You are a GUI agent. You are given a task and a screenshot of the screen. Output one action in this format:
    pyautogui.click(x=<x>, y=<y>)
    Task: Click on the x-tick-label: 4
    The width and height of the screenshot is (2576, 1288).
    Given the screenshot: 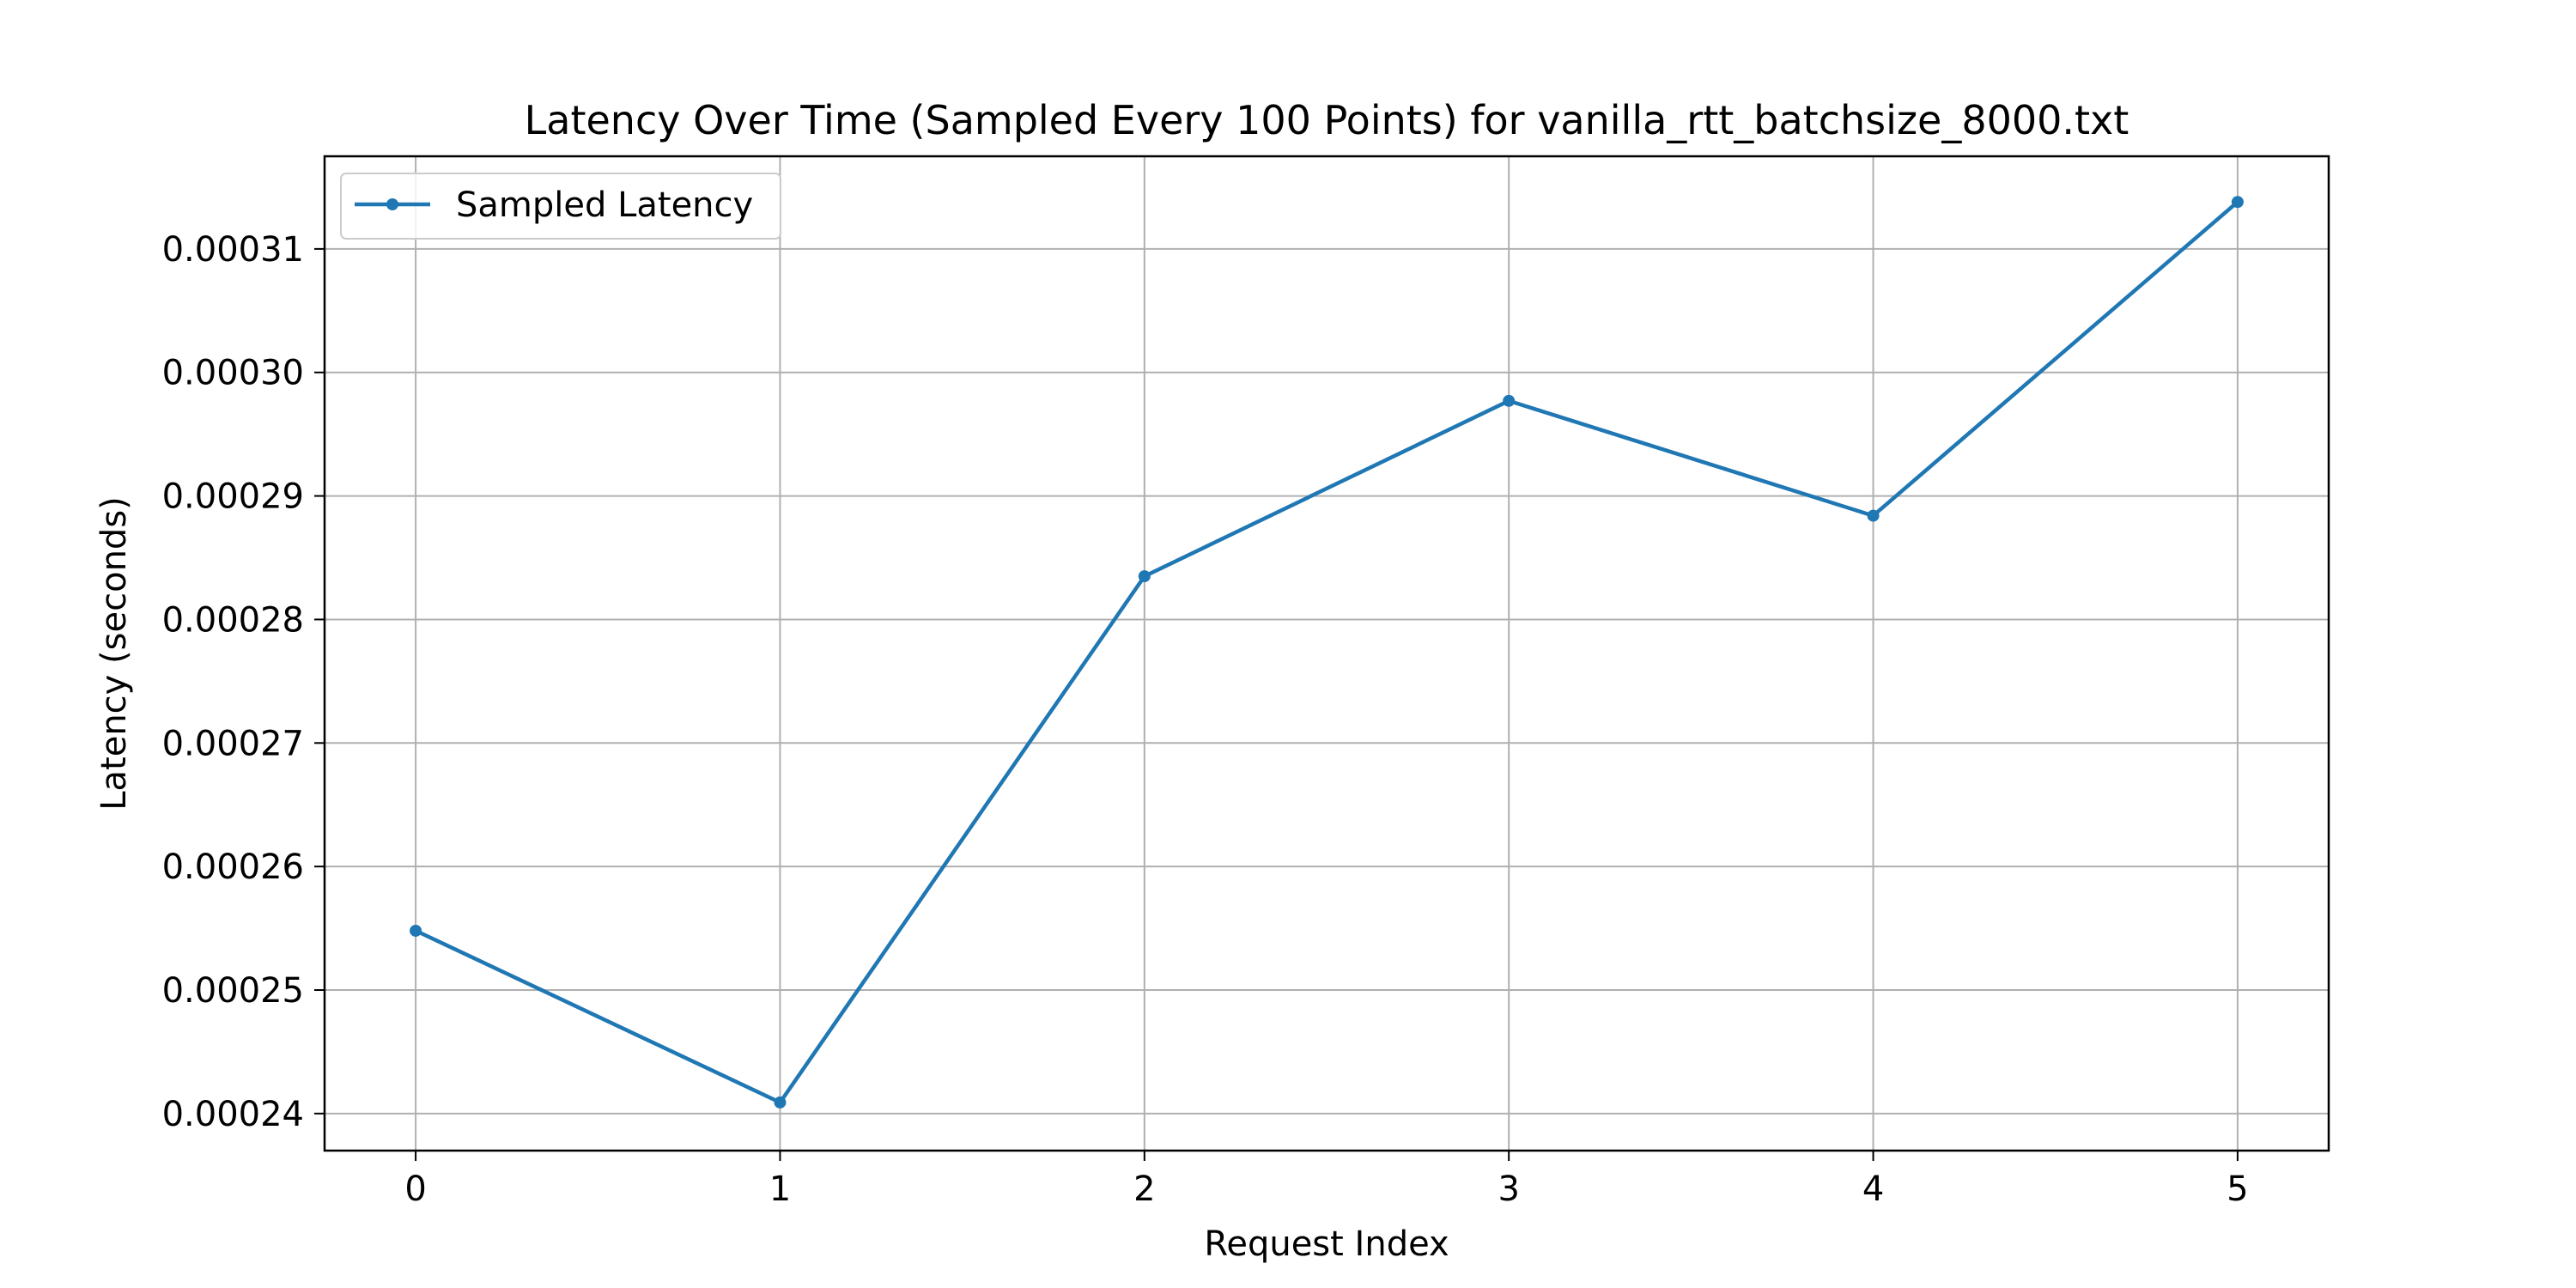 What is the action you would take?
    pyautogui.click(x=1873, y=1189)
    